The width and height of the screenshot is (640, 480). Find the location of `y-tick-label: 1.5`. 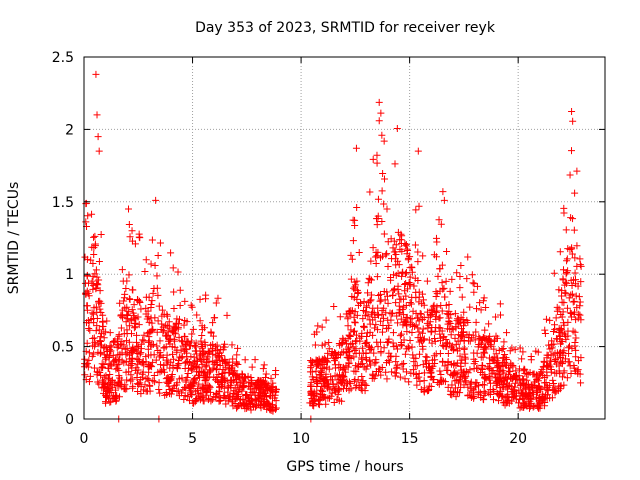

y-tick-label: 1.5 is located at coordinates (63, 203).